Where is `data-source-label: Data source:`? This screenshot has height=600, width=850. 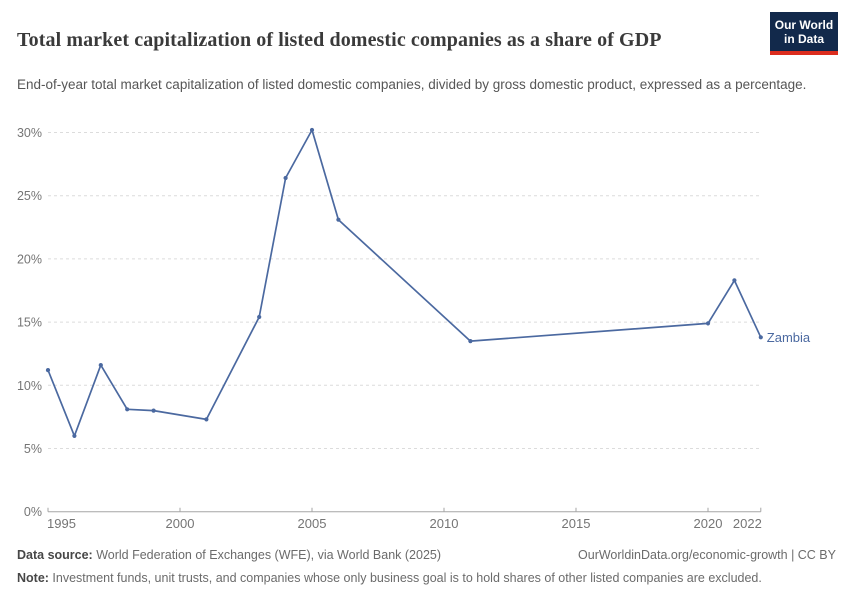
data-source-label: Data source: is located at coordinates (55, 555).